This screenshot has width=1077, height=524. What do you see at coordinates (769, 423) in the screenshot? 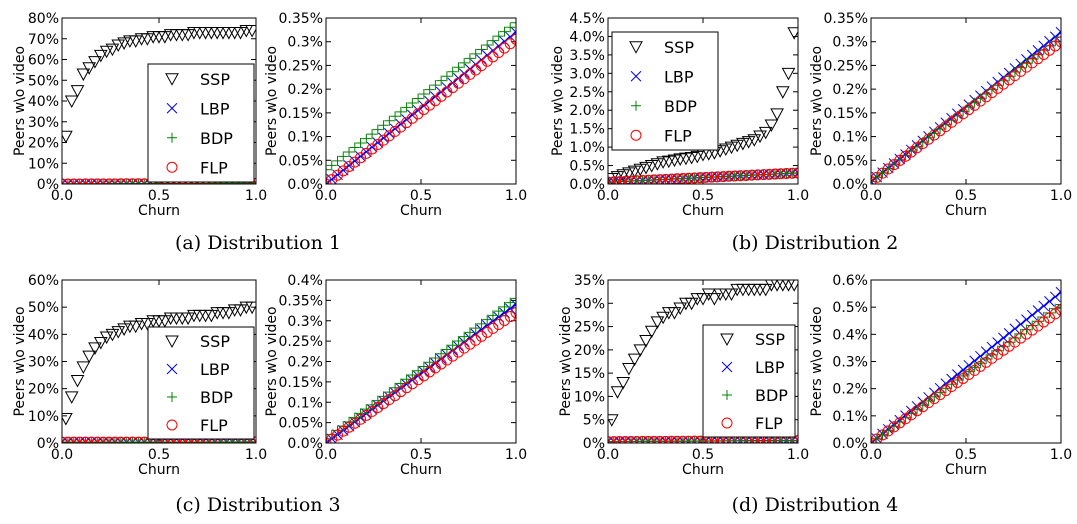
I see `legend-label-flp: FLP` at bounding box center [769, 423].